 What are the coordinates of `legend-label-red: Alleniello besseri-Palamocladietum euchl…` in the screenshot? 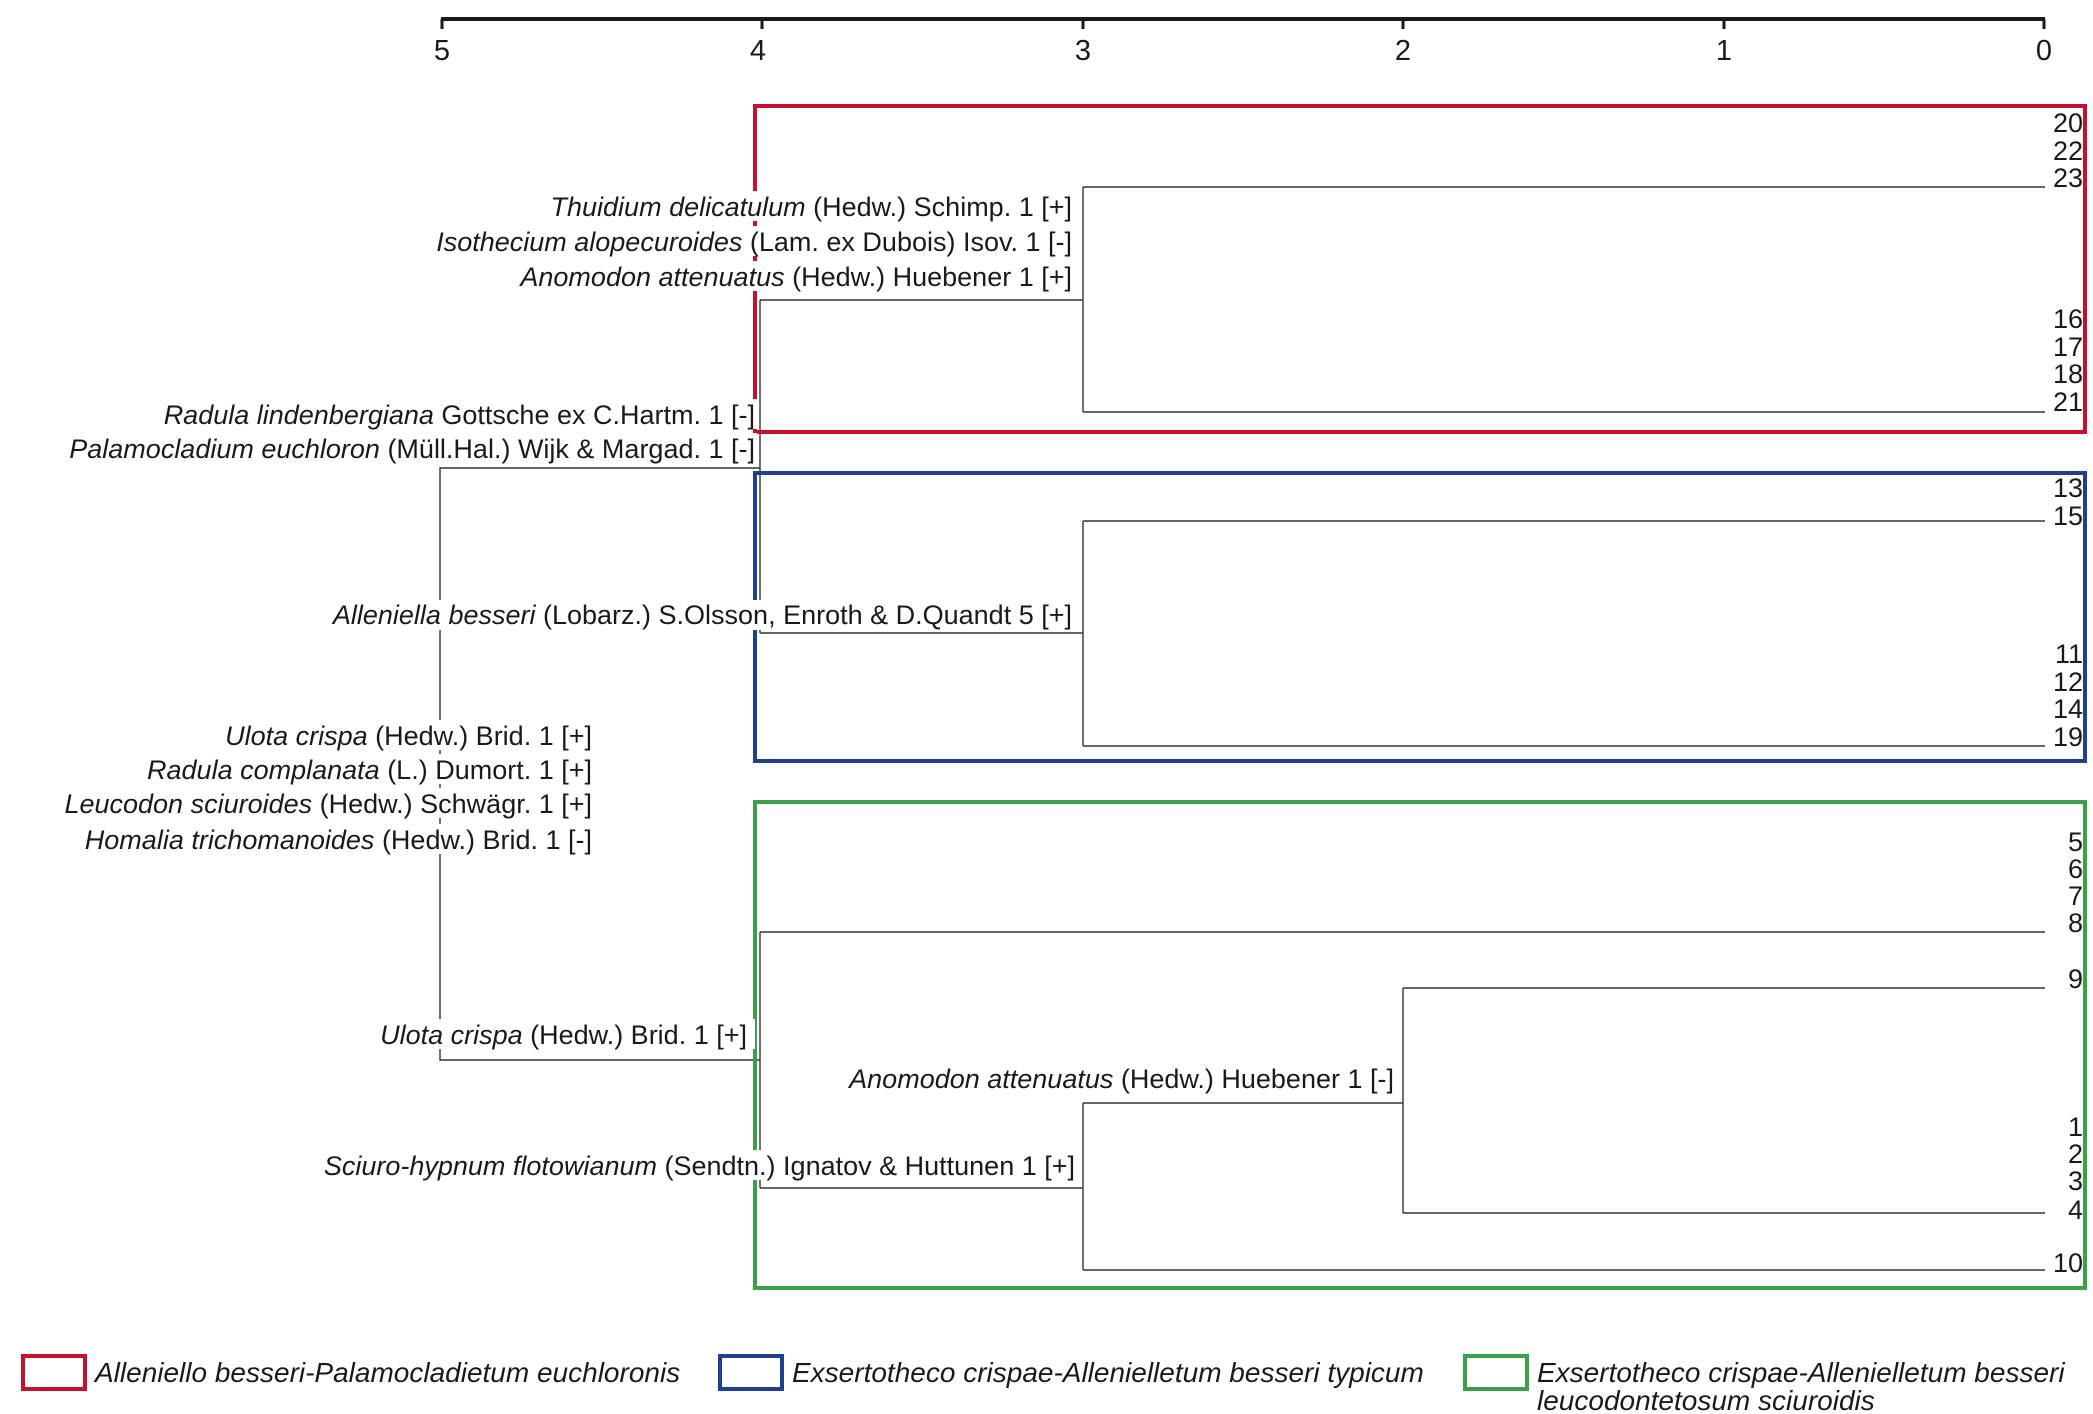 It's located at (386, 1372).